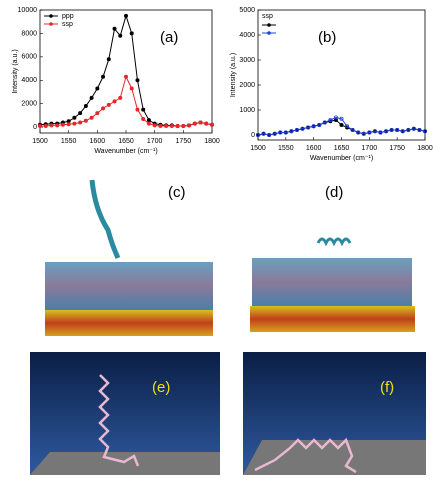  I want to click on surface, so click(125, 463).